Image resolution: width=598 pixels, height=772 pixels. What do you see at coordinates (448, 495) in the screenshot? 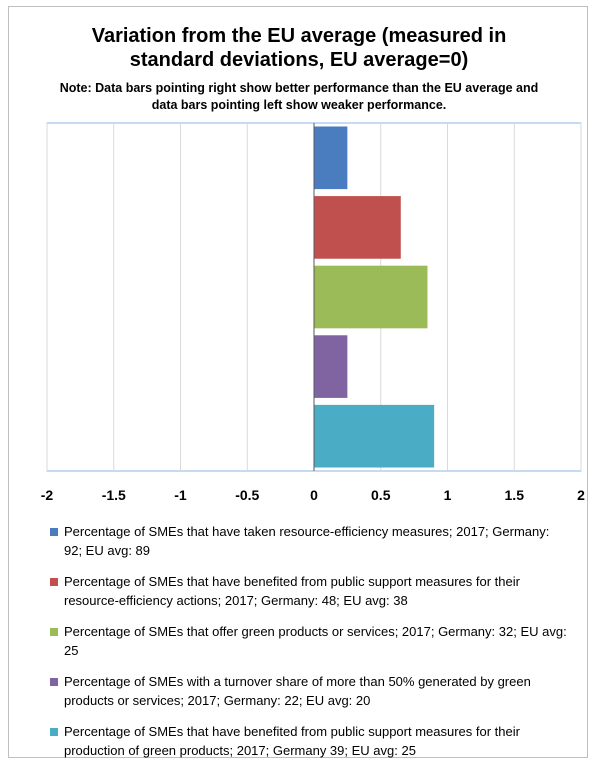
I see `x-tick-label: 1` at bounding box center [448, 495].